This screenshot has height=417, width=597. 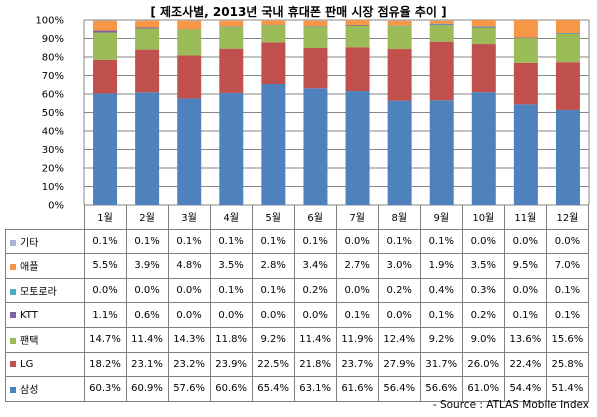 I want to click on data-label: 26.0%, so click(x=483, y=364).